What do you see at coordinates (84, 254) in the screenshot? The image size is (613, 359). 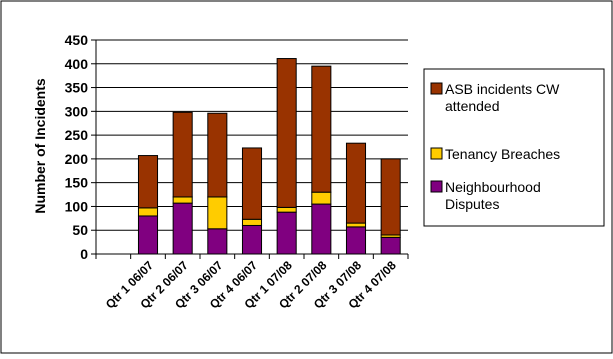 I see `y-tick-label: 0` at bounding box center [84, 254].